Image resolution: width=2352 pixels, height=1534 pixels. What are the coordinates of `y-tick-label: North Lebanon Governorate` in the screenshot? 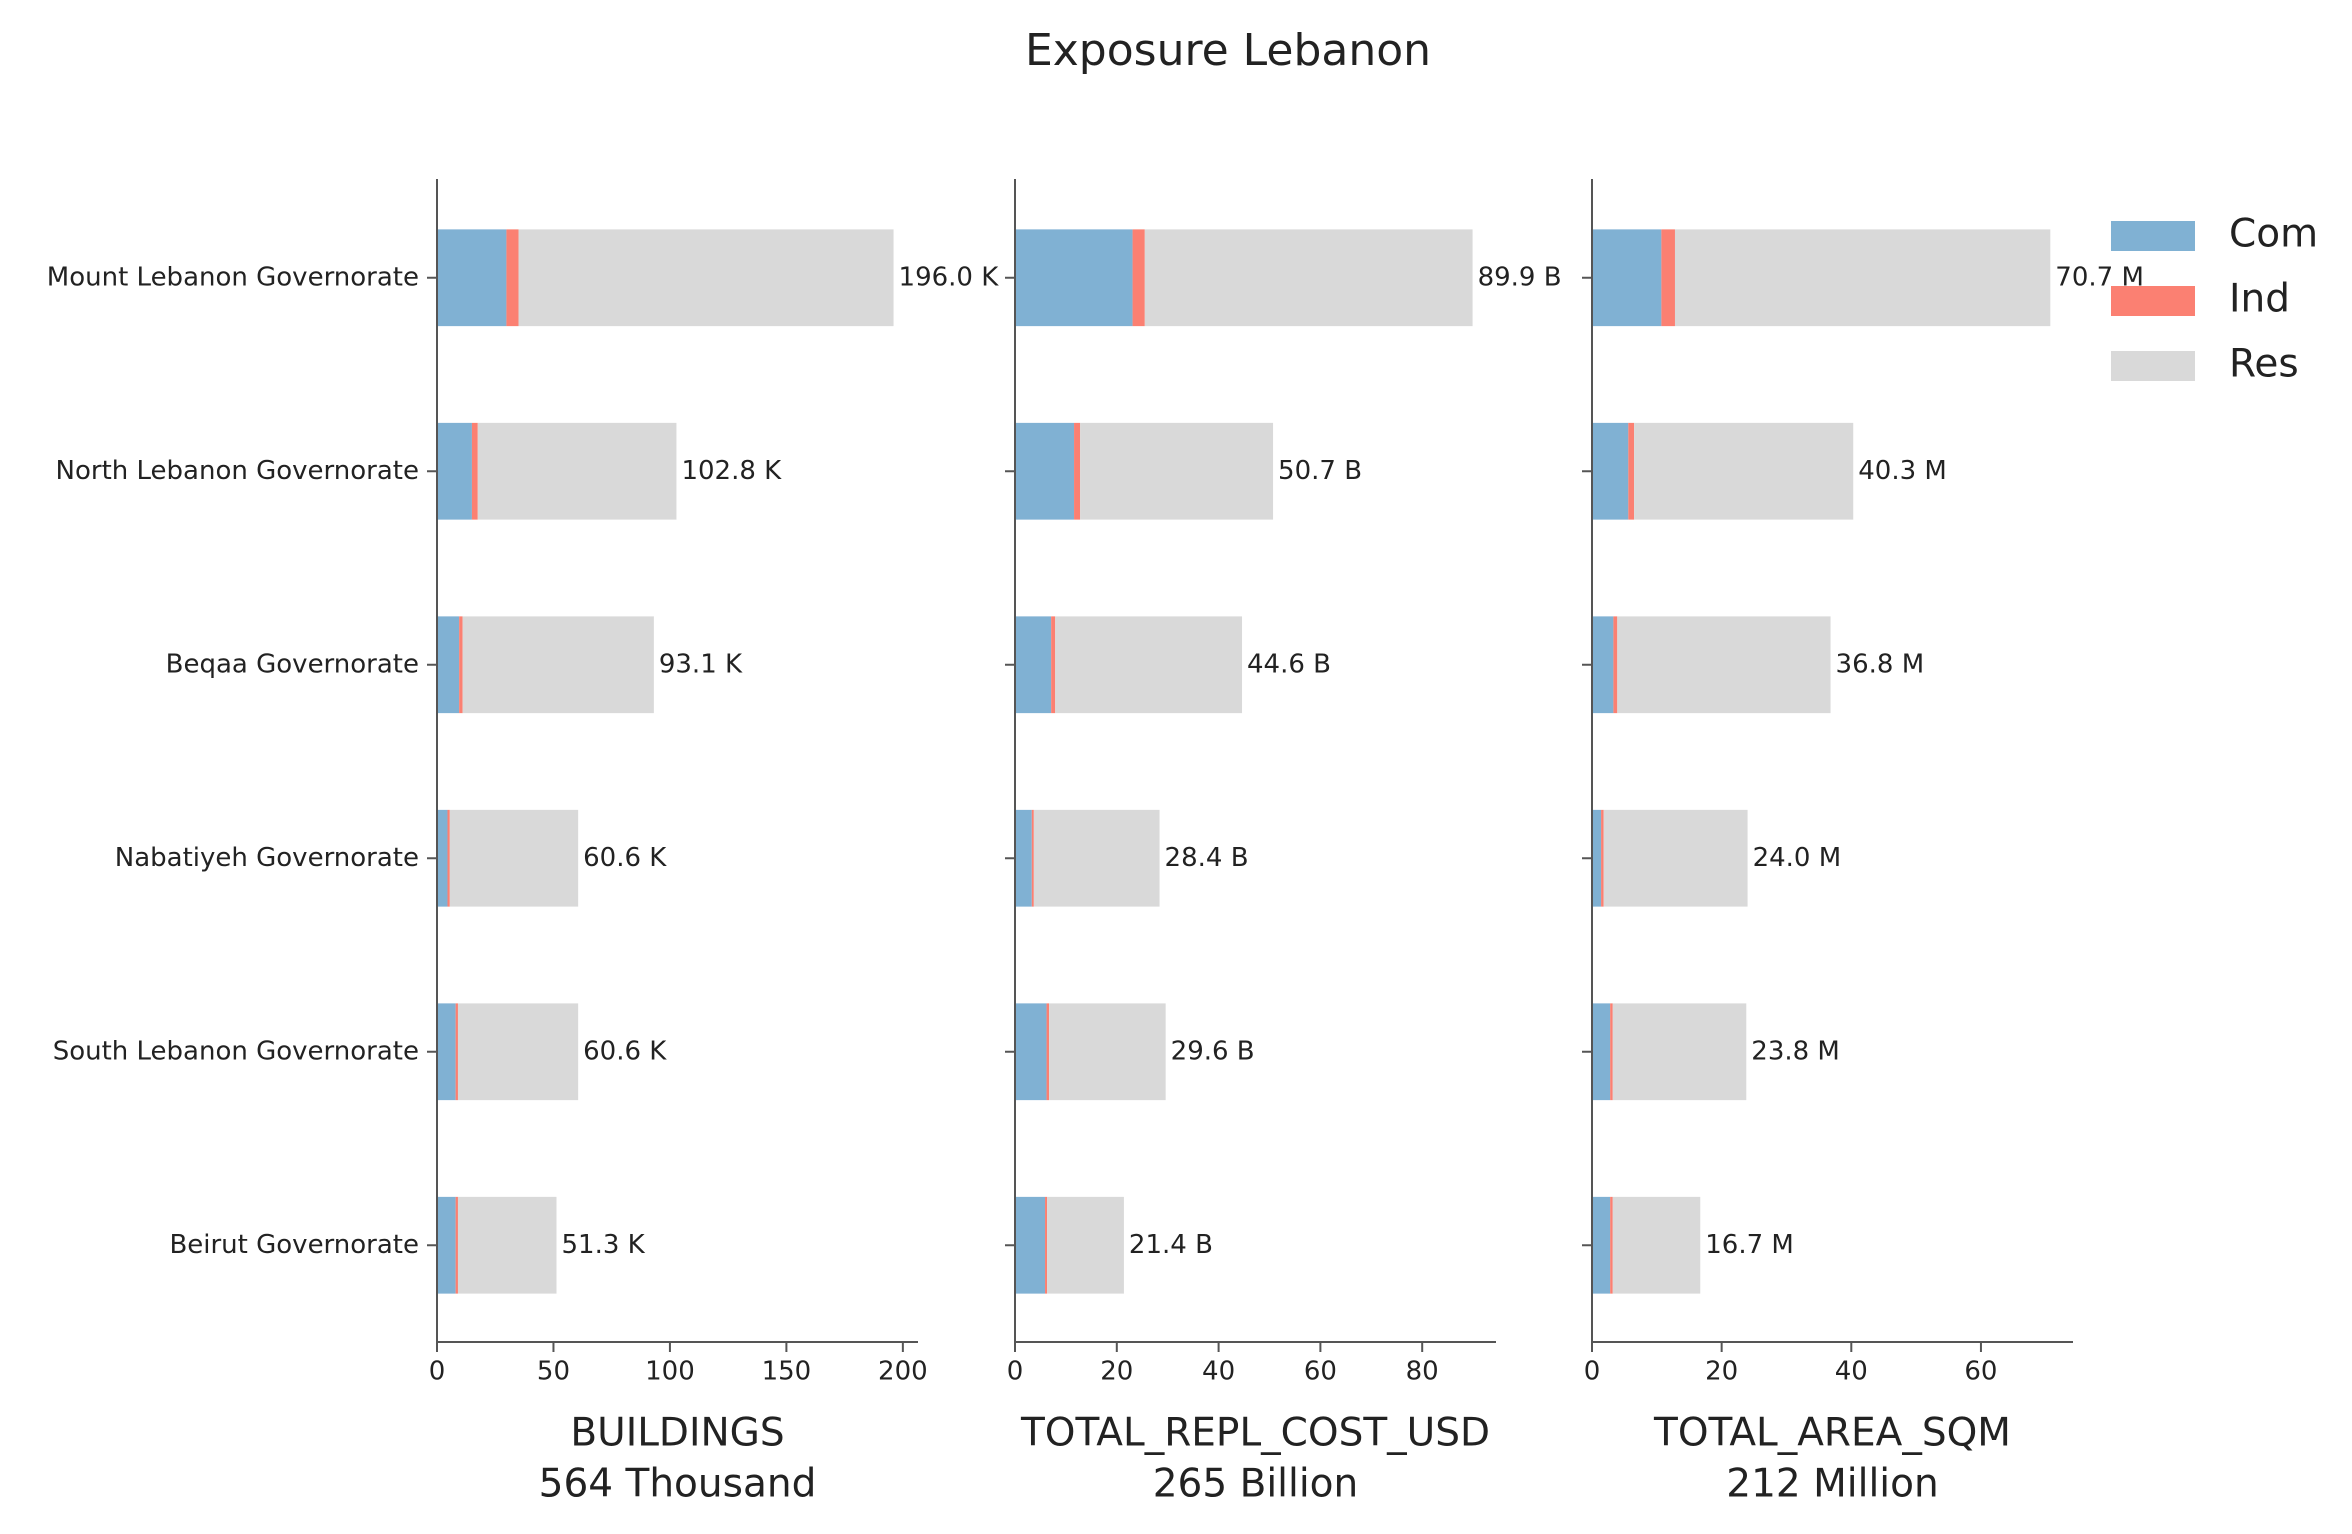 It's located at (237, 471).